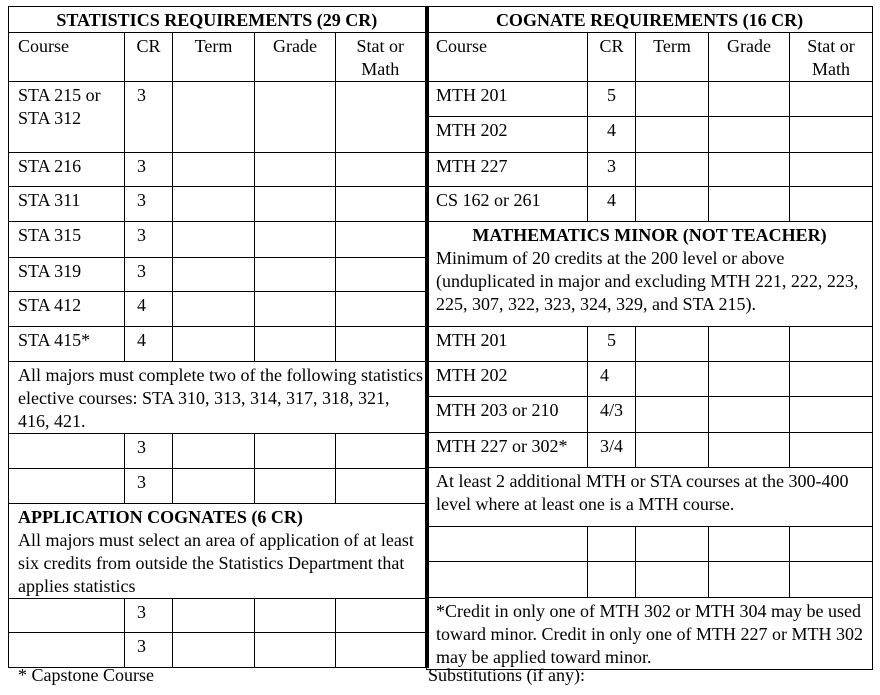 The image size is (880, 695). Describe the element at coordinates (507, 204) in the screenshot. I see `course-cell: CS 162 or 261` at that location.